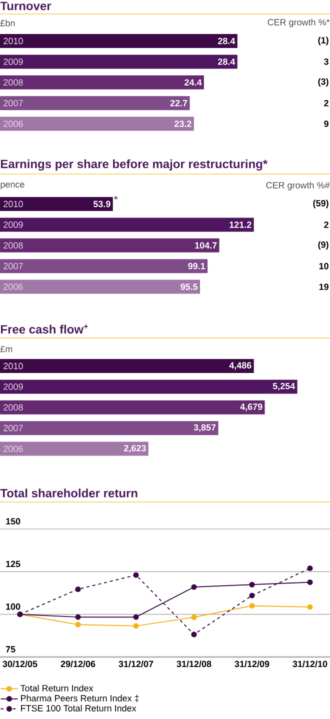  I want to click on chart-title: Free cash flow$^{+}$, so click(44, 329).